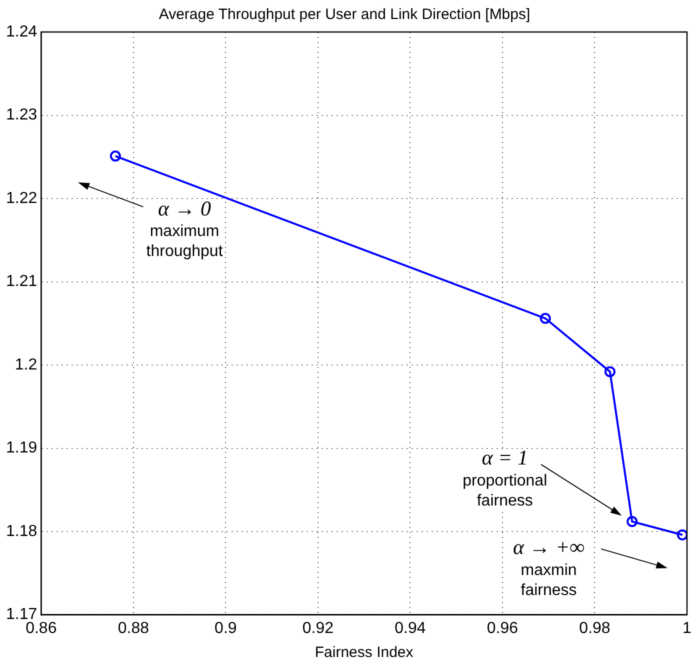  I want to click on y-tick-label: 1.18, so click(22, 531).